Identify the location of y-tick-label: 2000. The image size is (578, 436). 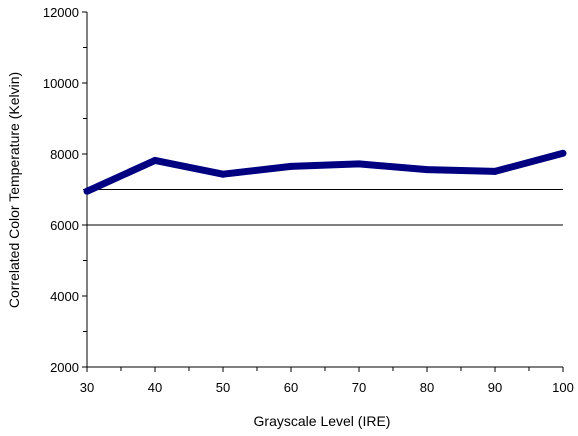
(64, 367).